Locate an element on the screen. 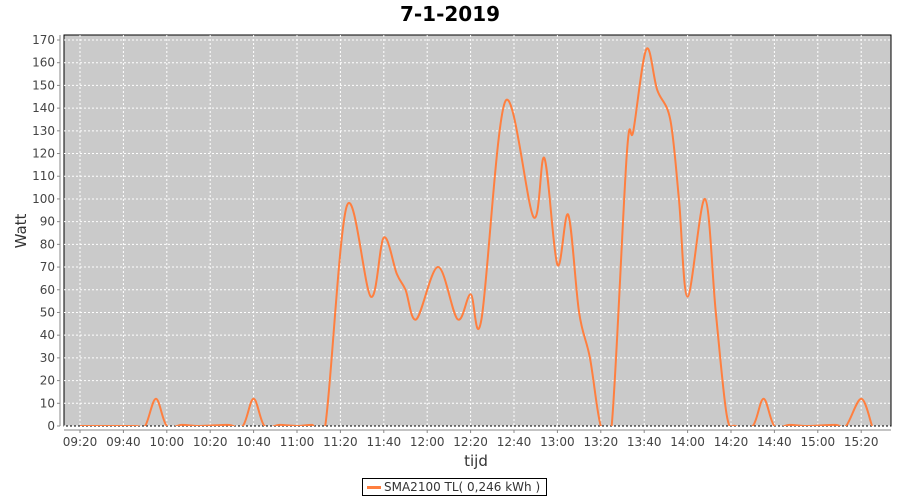 The width and height of the screenshot is (900, 500). y-tick-label: 20 is located at coordinates (47, 381).